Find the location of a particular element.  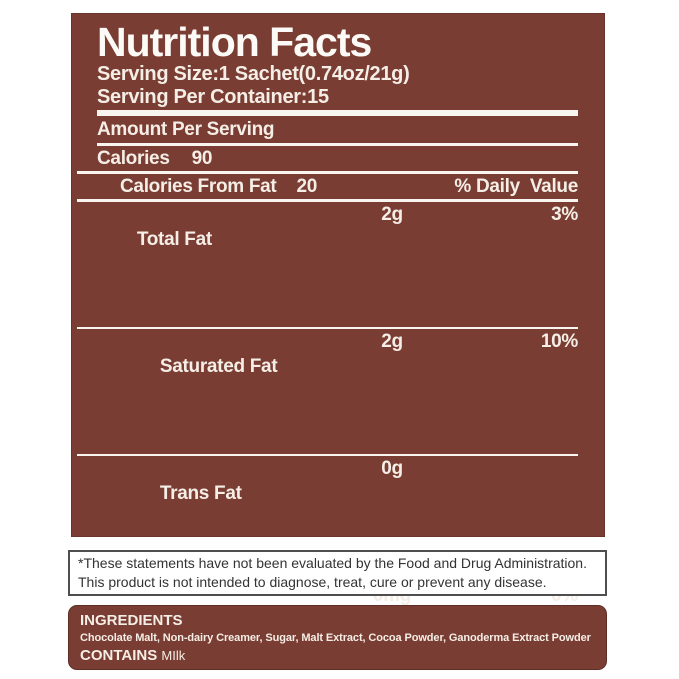

calories-from-fat-label: Calories From Fat is located at coordinates (198, 186).